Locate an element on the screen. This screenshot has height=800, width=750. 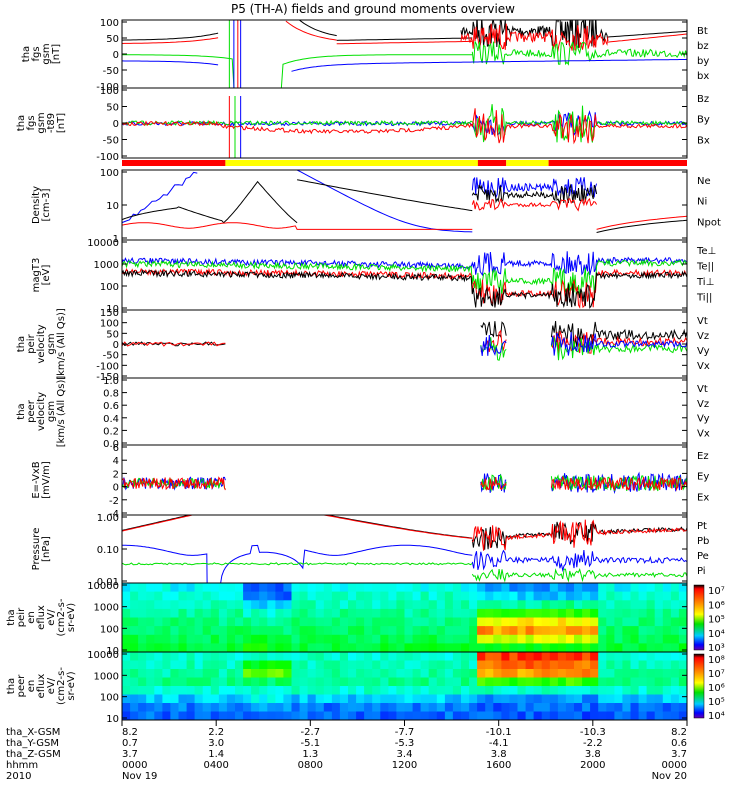
mode-bar is located at coordinates (404, 163).